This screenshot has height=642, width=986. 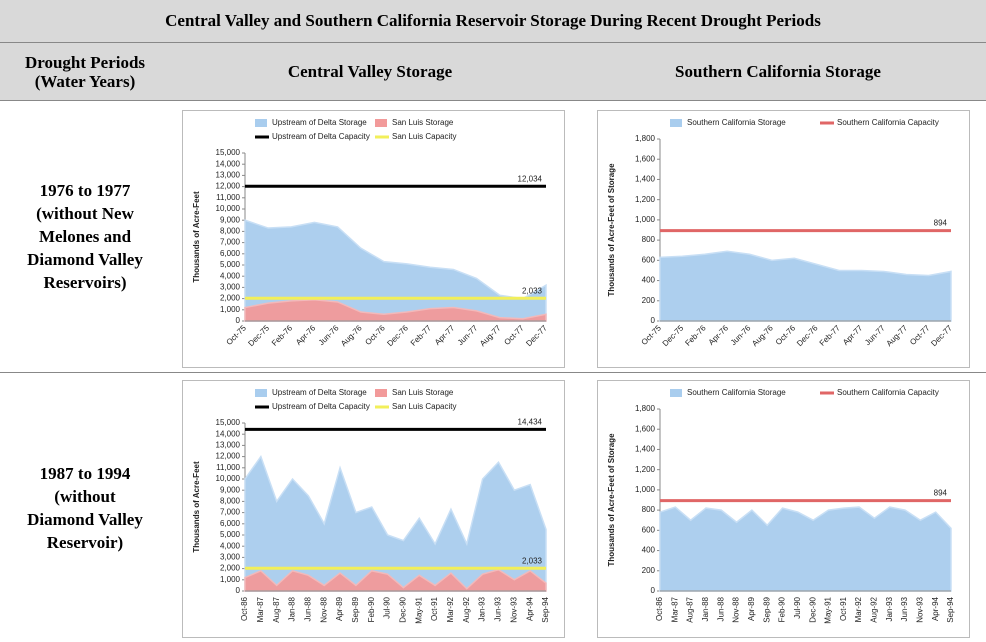 I want to click on y-tick-label: 3,000, so click(x=230, y=287).